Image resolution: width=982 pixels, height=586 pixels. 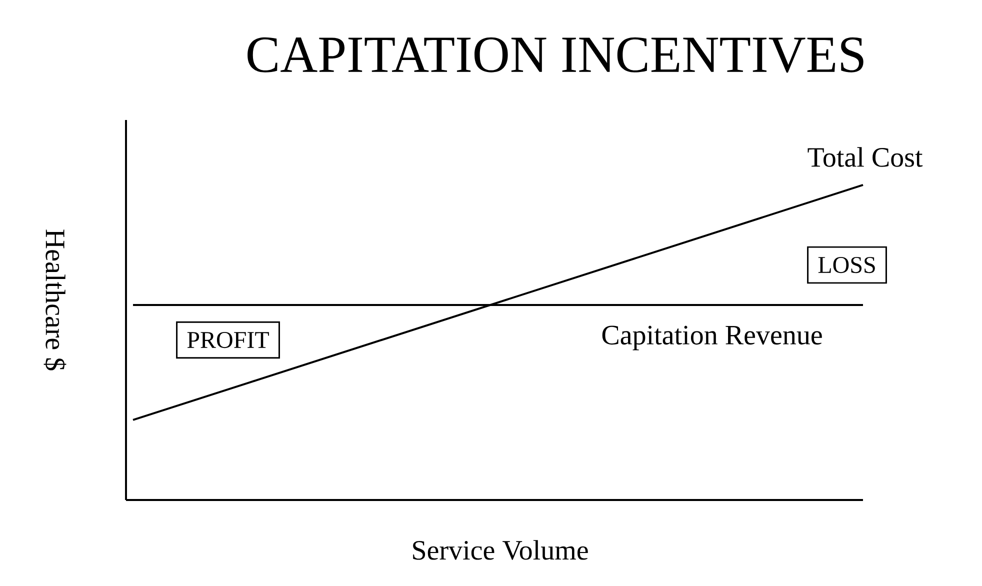 What do you see at coordinates (846, 265) in the screenshot?
I see `annotation: LOSS` at bounding box center [846, 265].